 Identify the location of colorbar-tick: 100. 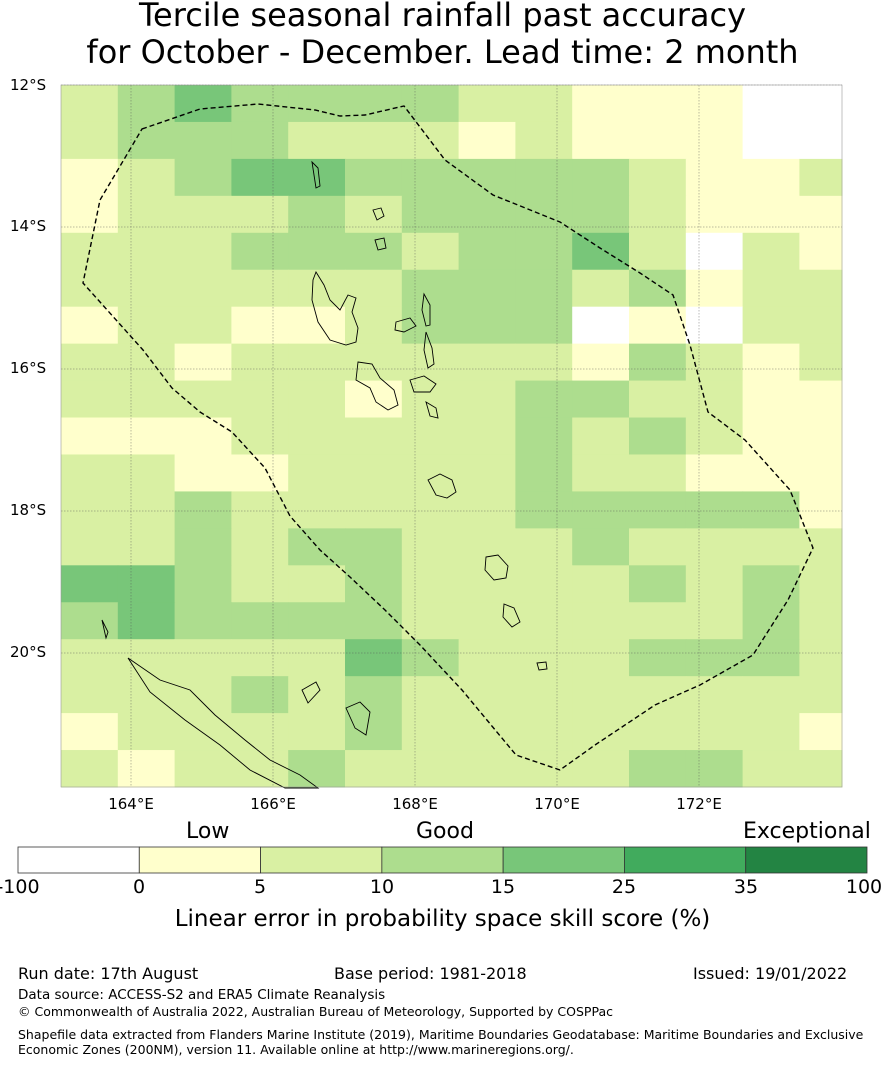
(864, 887).